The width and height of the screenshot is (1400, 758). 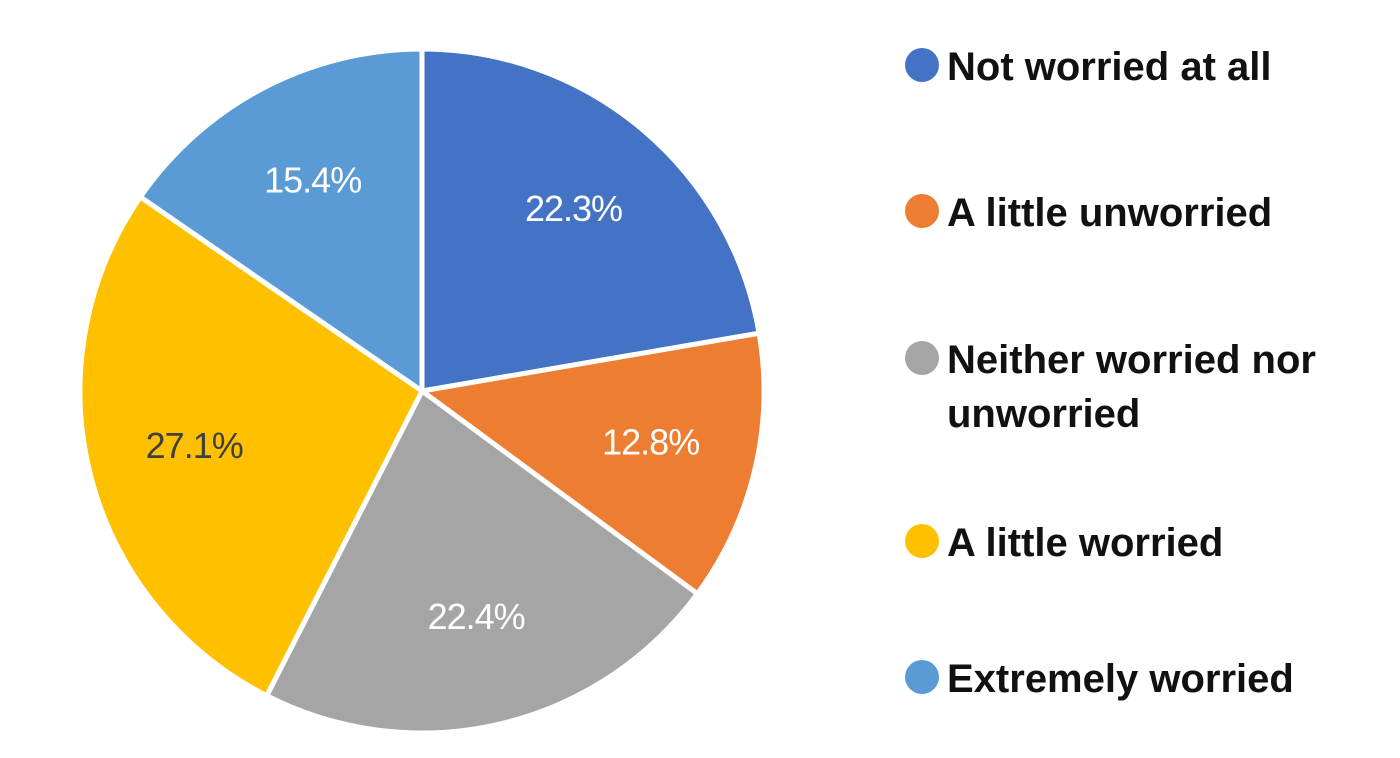 I want to click on legend-label: Neither worried nor unworried, so click(x=1131, y=387).